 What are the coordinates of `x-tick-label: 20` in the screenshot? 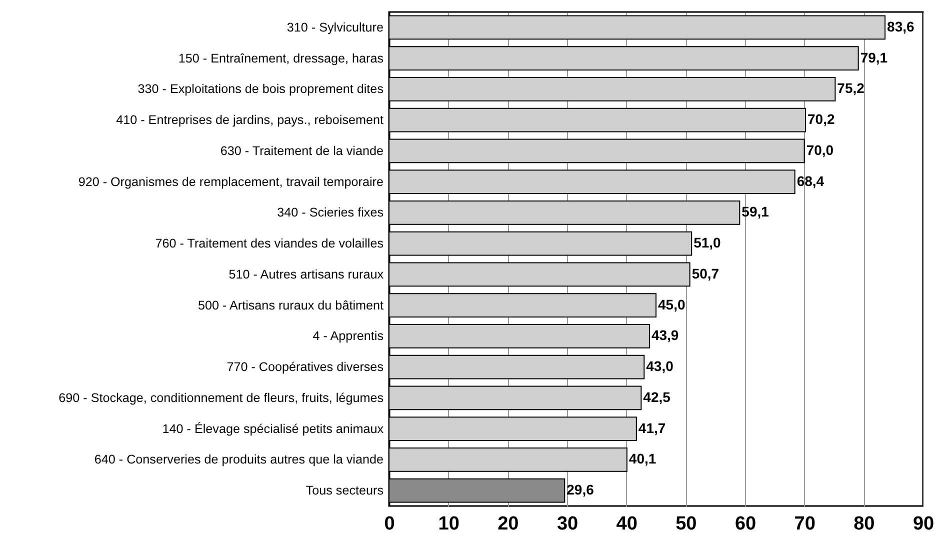 It's located at (508, 524).